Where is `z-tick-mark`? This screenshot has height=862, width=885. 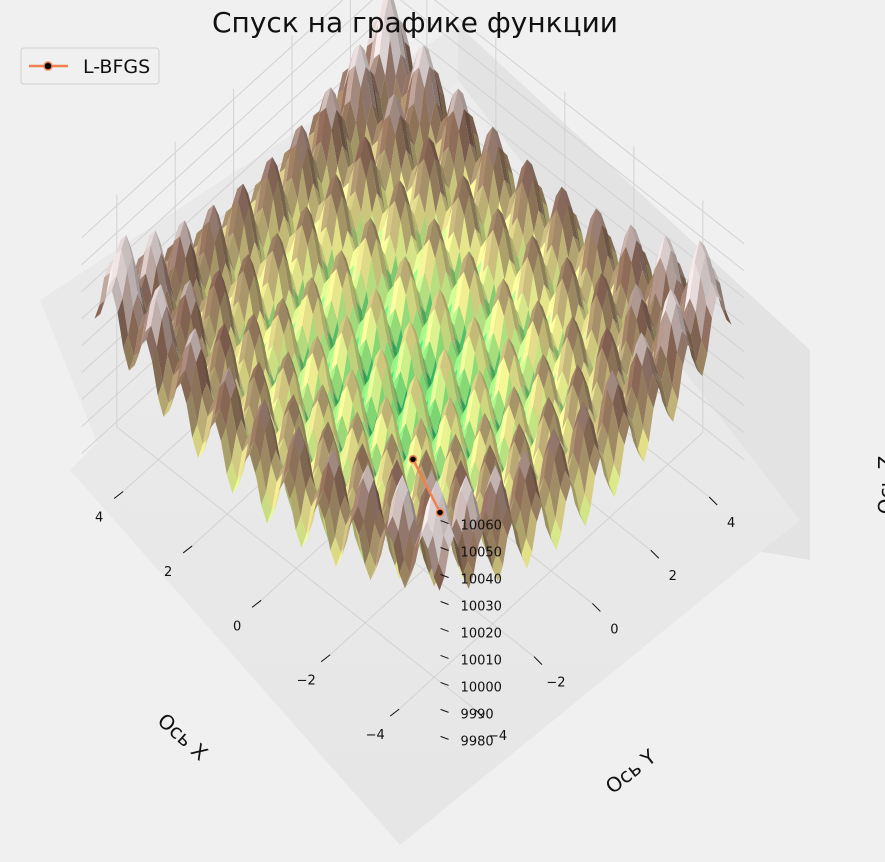 z-tick-mark is located at coordinates (444, 710).